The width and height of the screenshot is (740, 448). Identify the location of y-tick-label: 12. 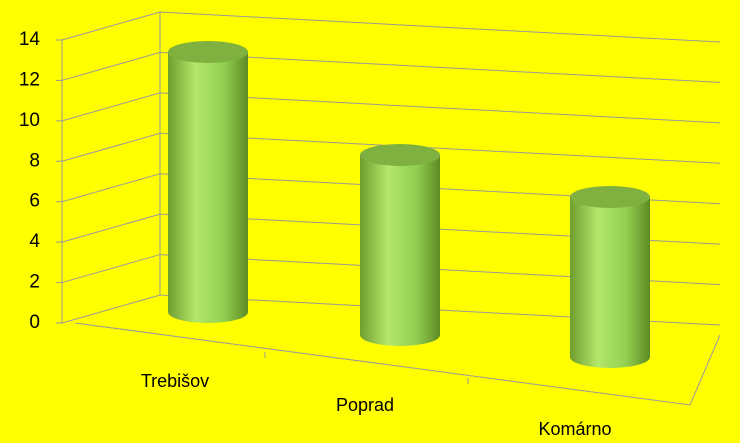
(29, 79).